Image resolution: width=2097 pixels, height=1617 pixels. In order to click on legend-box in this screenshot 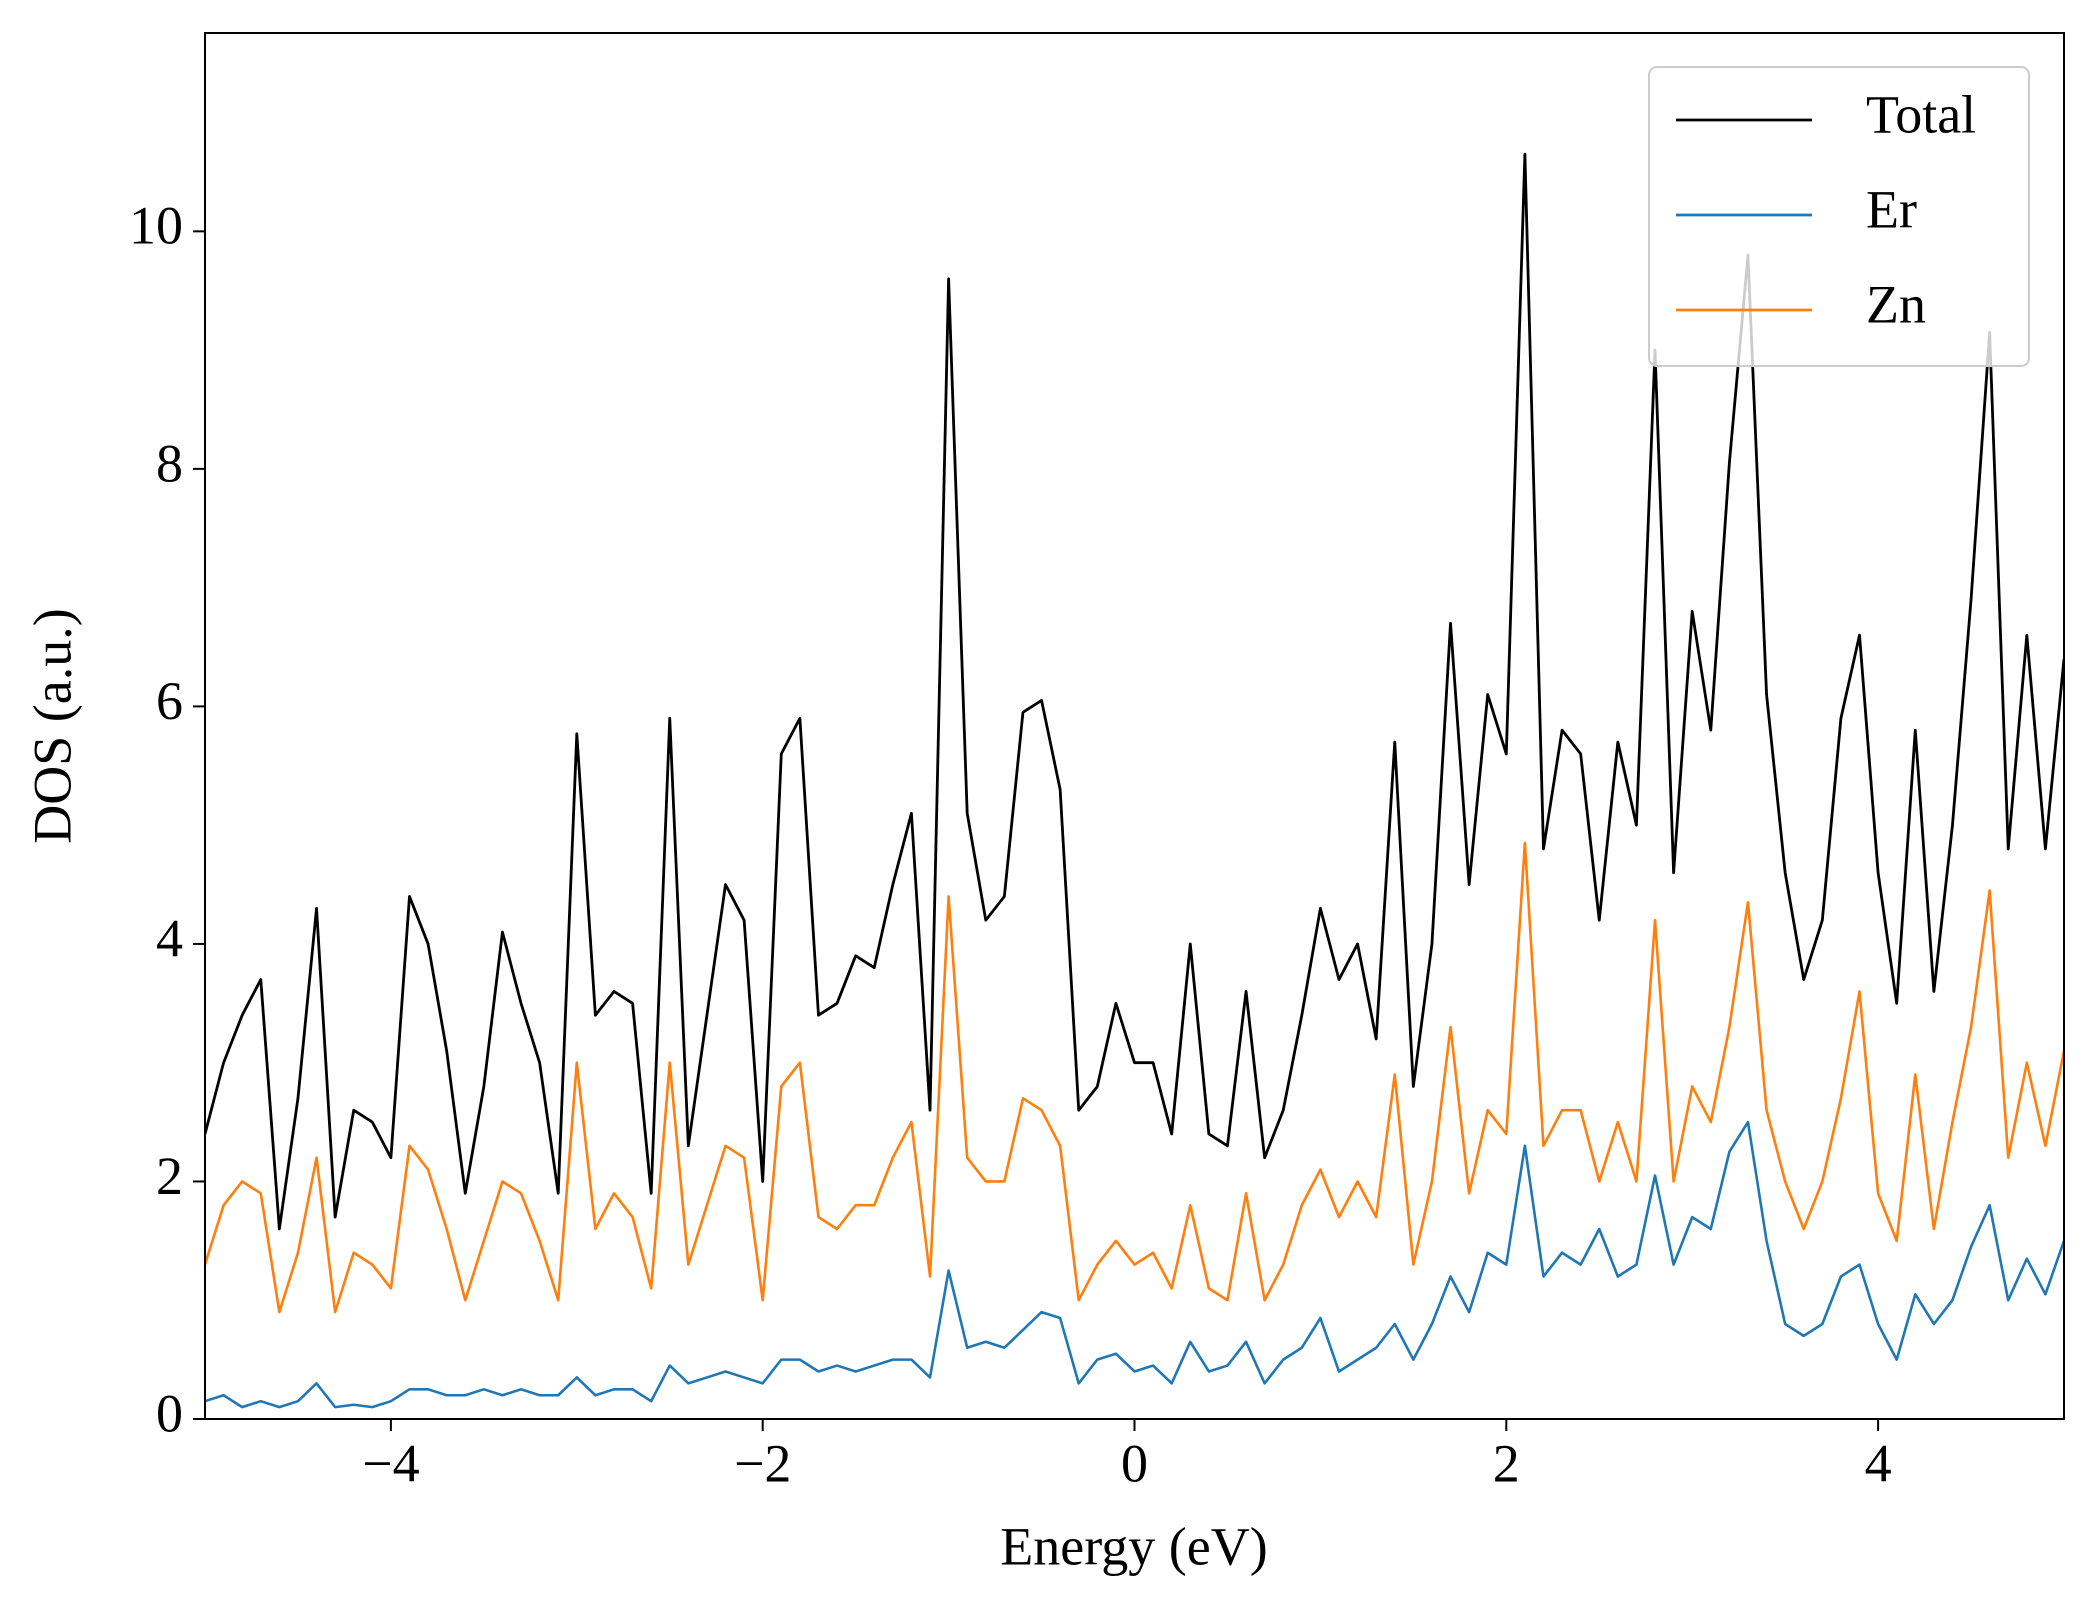, I will do `click(1839, 216)`.